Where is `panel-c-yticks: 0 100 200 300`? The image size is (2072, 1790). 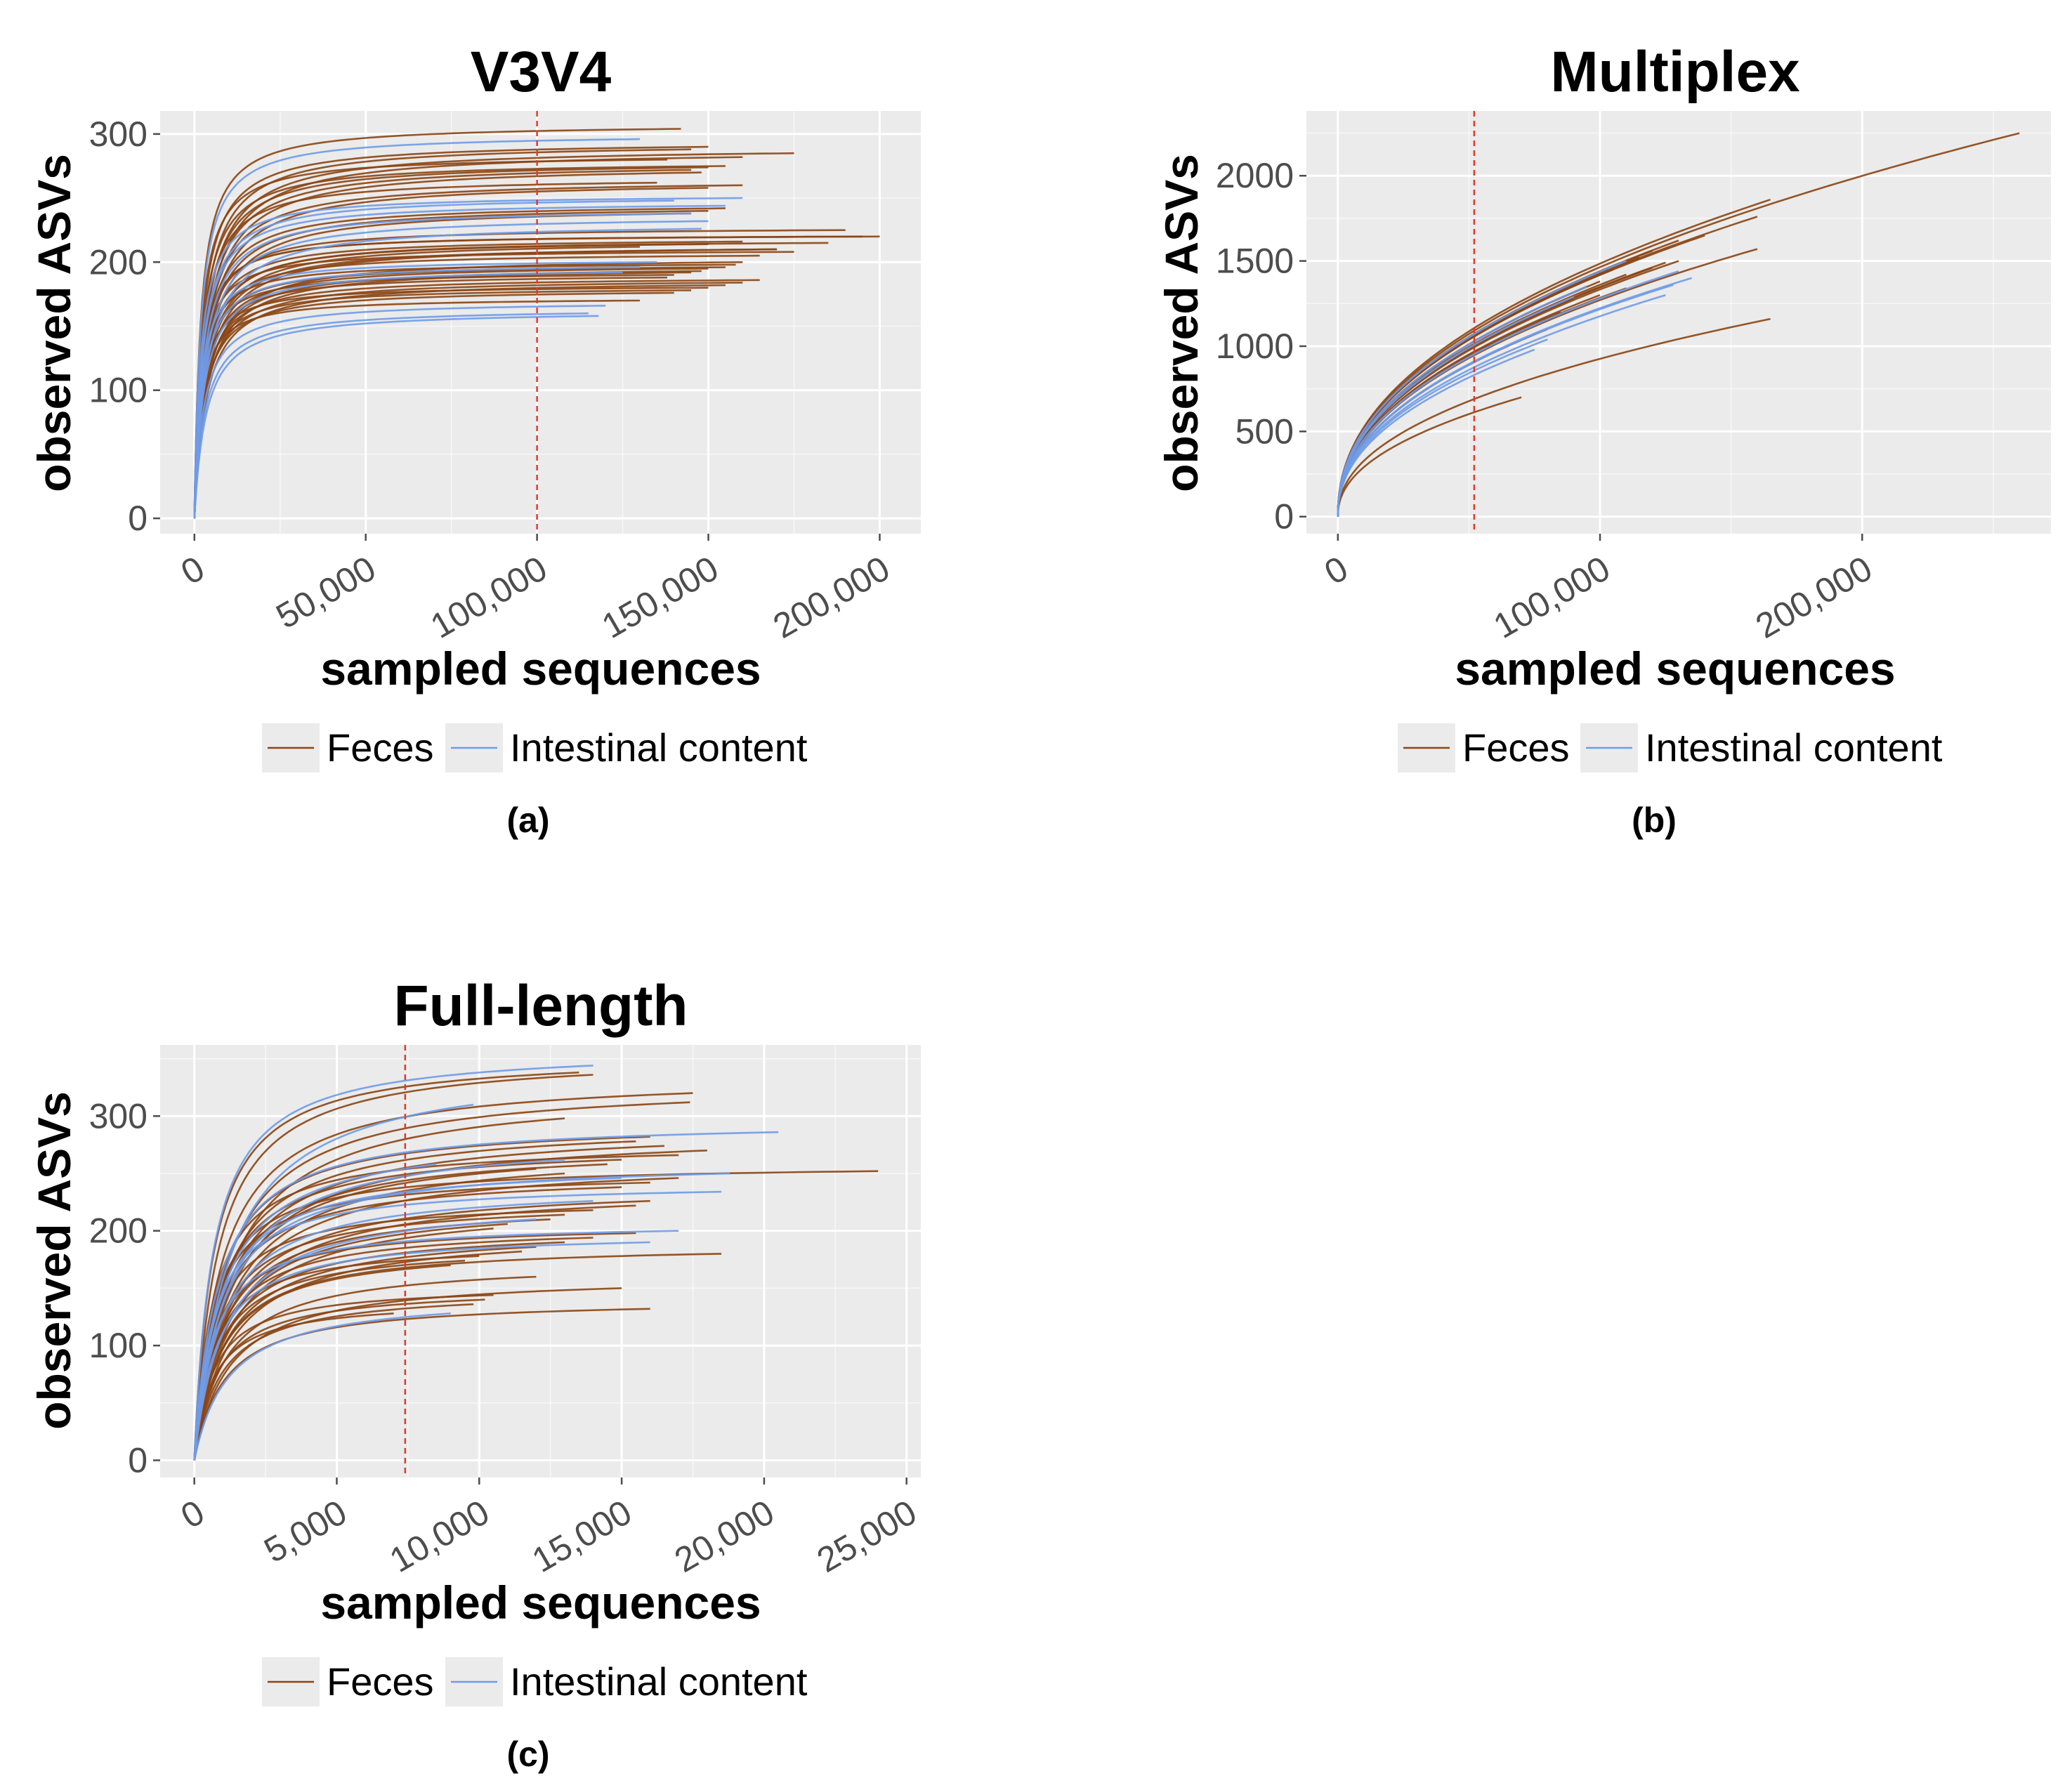 panel-c-yticks: 0 100 200 300 is located at coordinates (125, 1288).